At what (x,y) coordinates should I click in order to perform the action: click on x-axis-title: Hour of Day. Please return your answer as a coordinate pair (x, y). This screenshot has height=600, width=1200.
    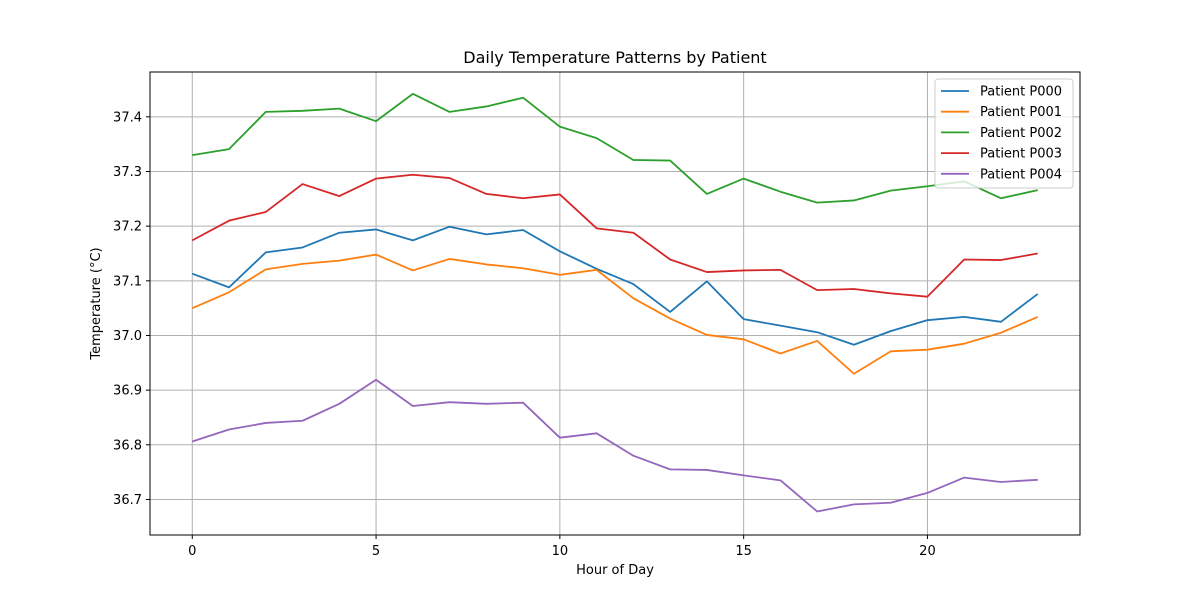
    Looking at the image, I should click on (615, 570).